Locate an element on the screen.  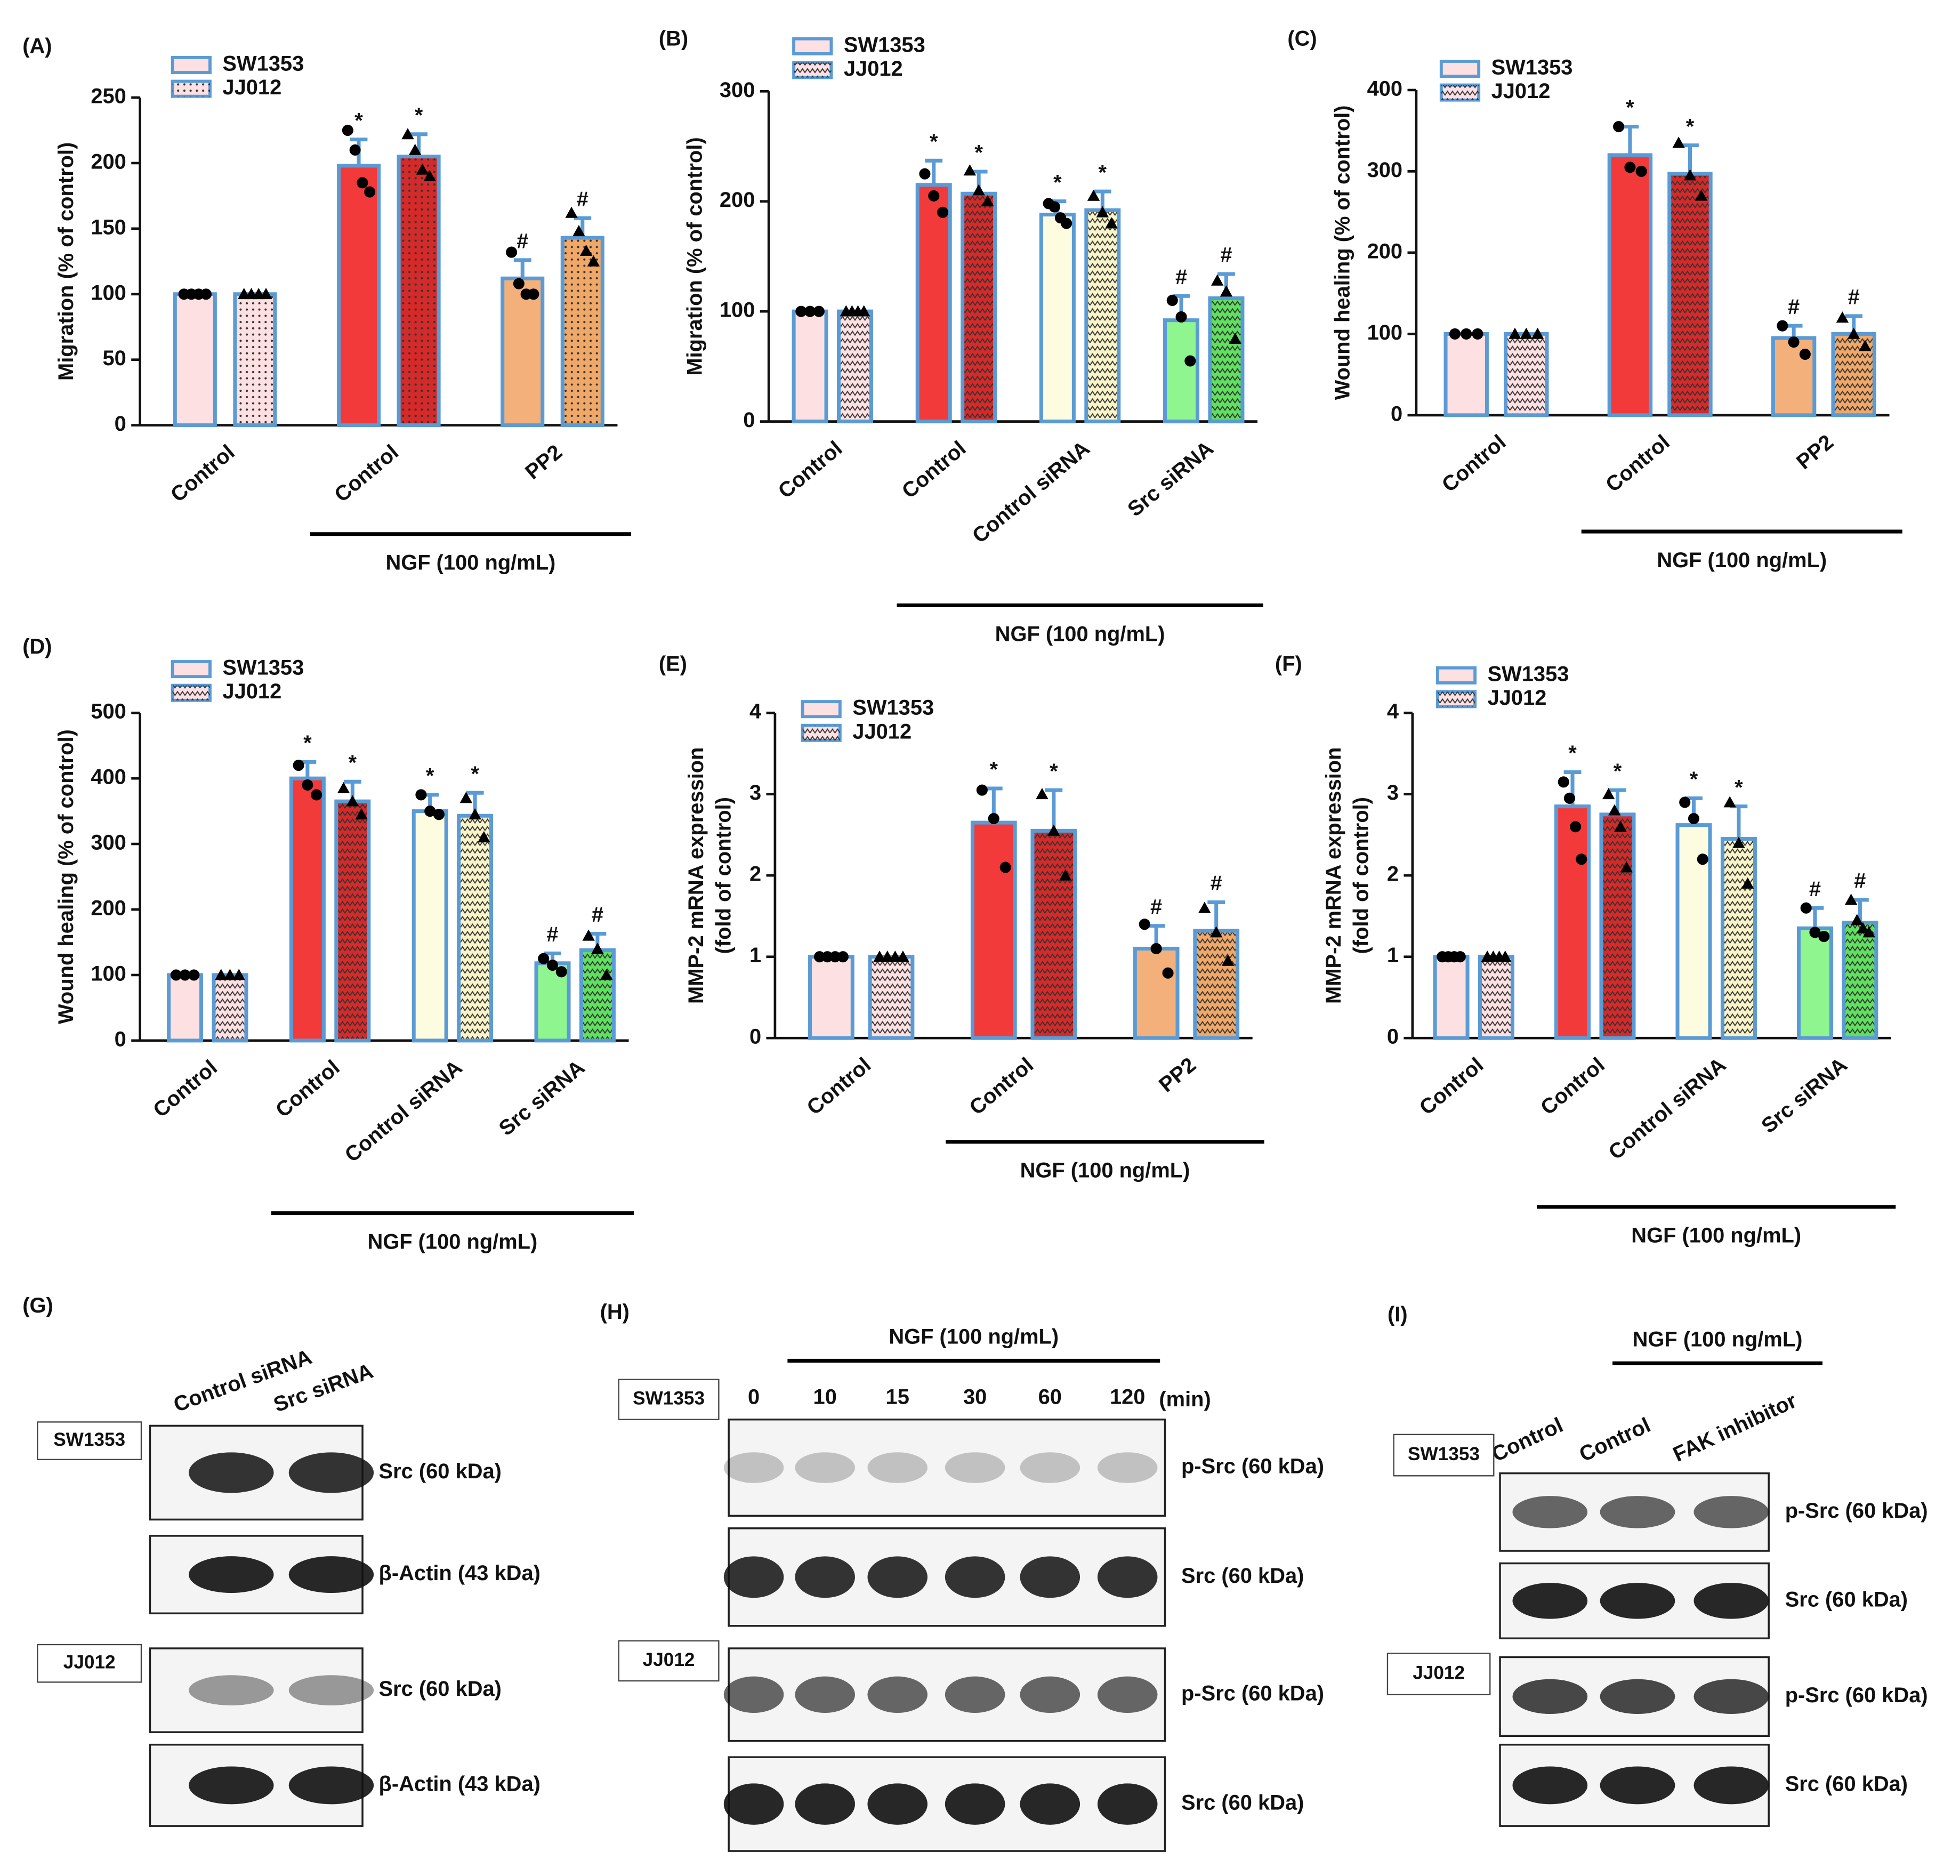
panel-label: (I) is located at coordinates (1398, 1314).